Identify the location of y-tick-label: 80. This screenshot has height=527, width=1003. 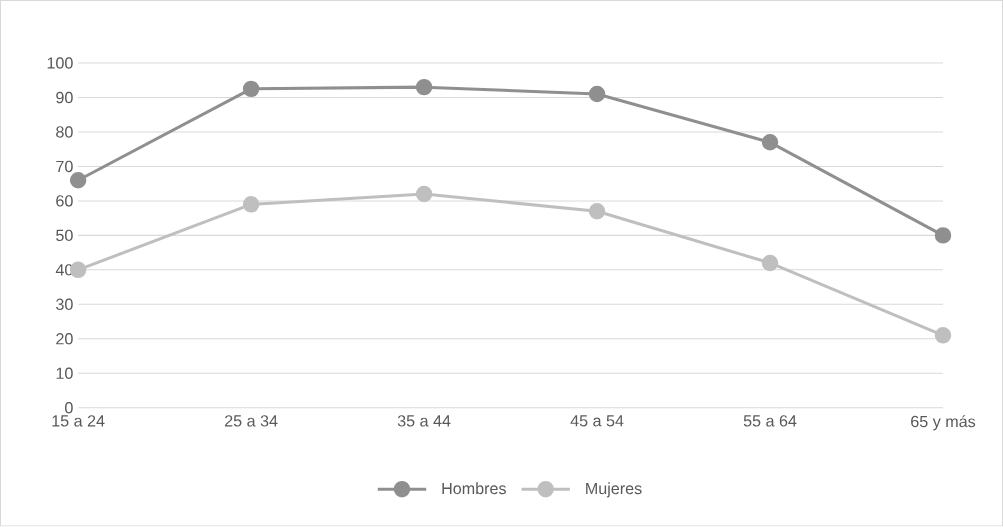
(64, 132).